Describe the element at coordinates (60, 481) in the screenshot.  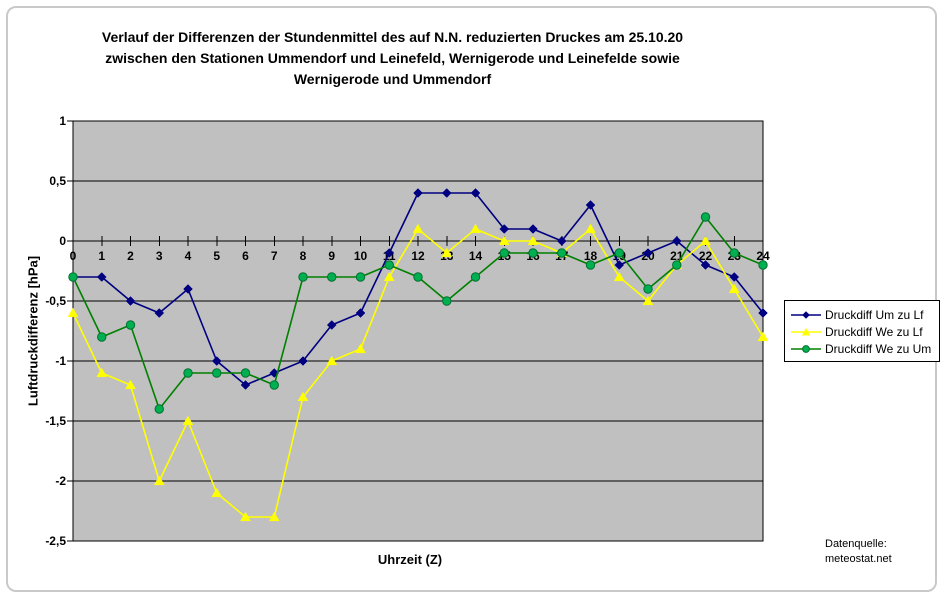
I see `y-tick-label: -2` at that location.